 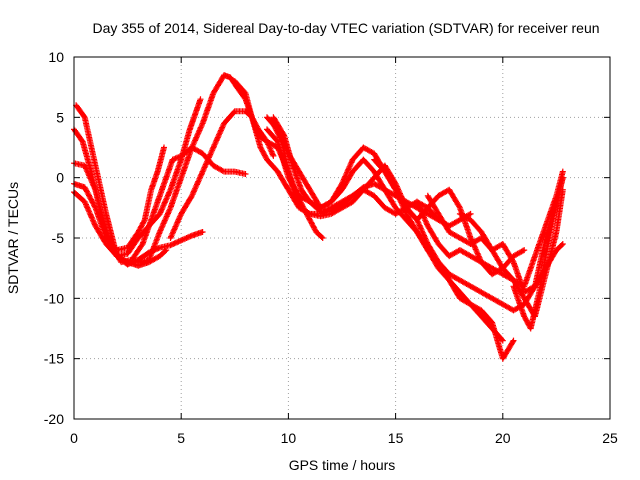 What do you see at coordinates (58, 238) in the screenshot?
I see `y-tick-label: -5` at bounding box center [58, 238].